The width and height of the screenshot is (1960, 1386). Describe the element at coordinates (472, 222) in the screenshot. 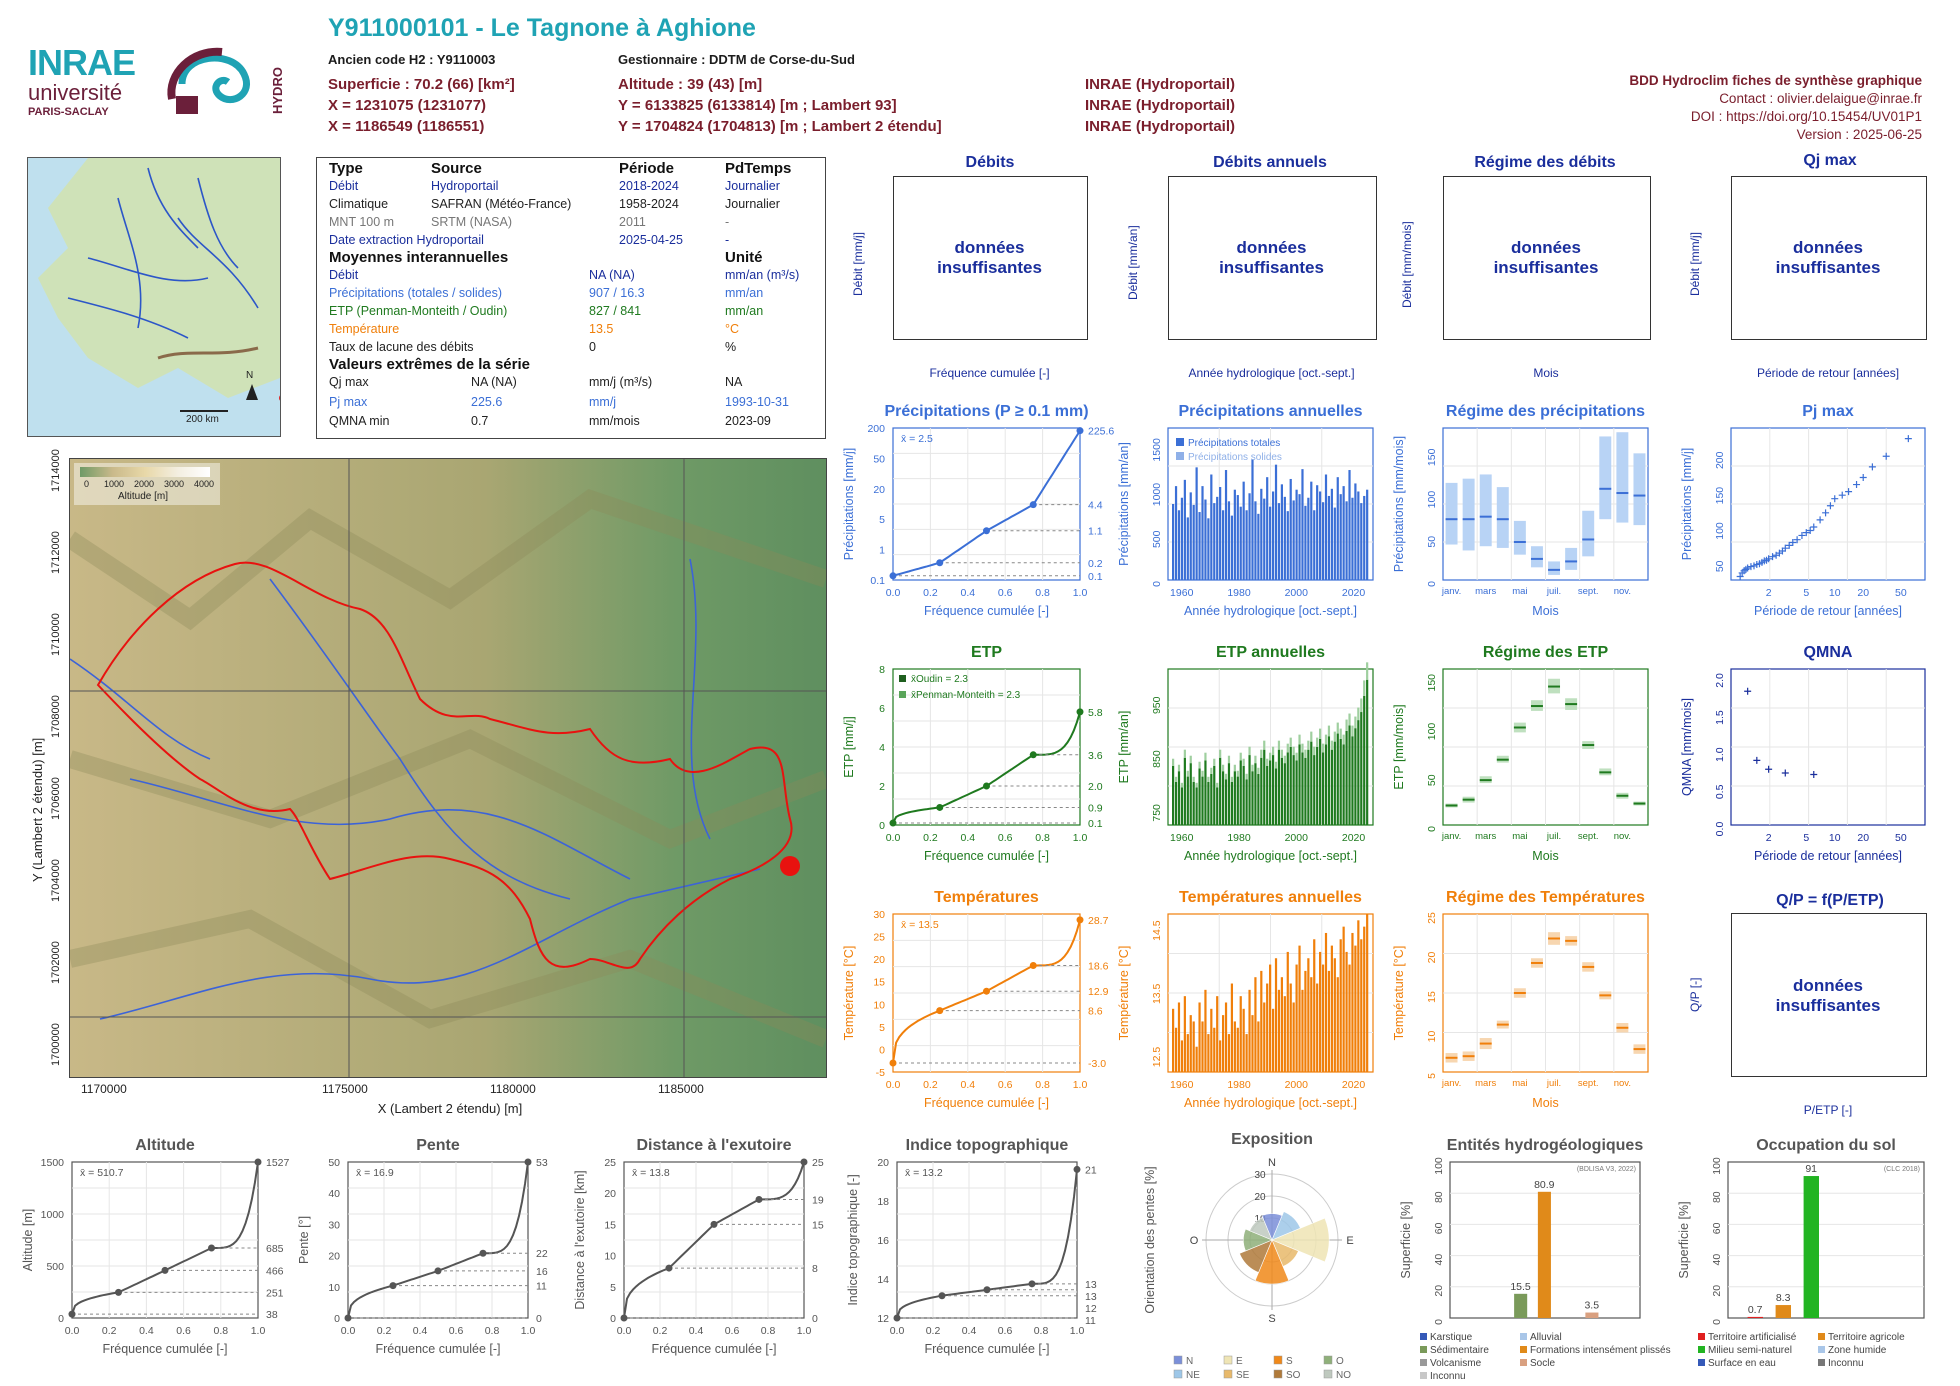

I see `row-mnt-source: SRTM (NASA)` at that location.